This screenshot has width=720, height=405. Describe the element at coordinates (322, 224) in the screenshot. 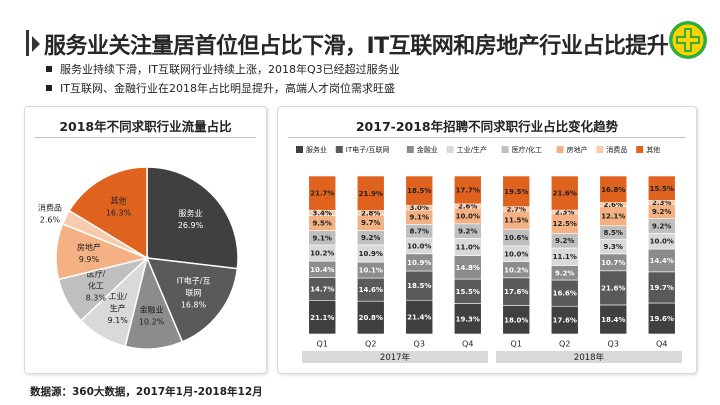

I see `data-label: 9.5%` at that location.